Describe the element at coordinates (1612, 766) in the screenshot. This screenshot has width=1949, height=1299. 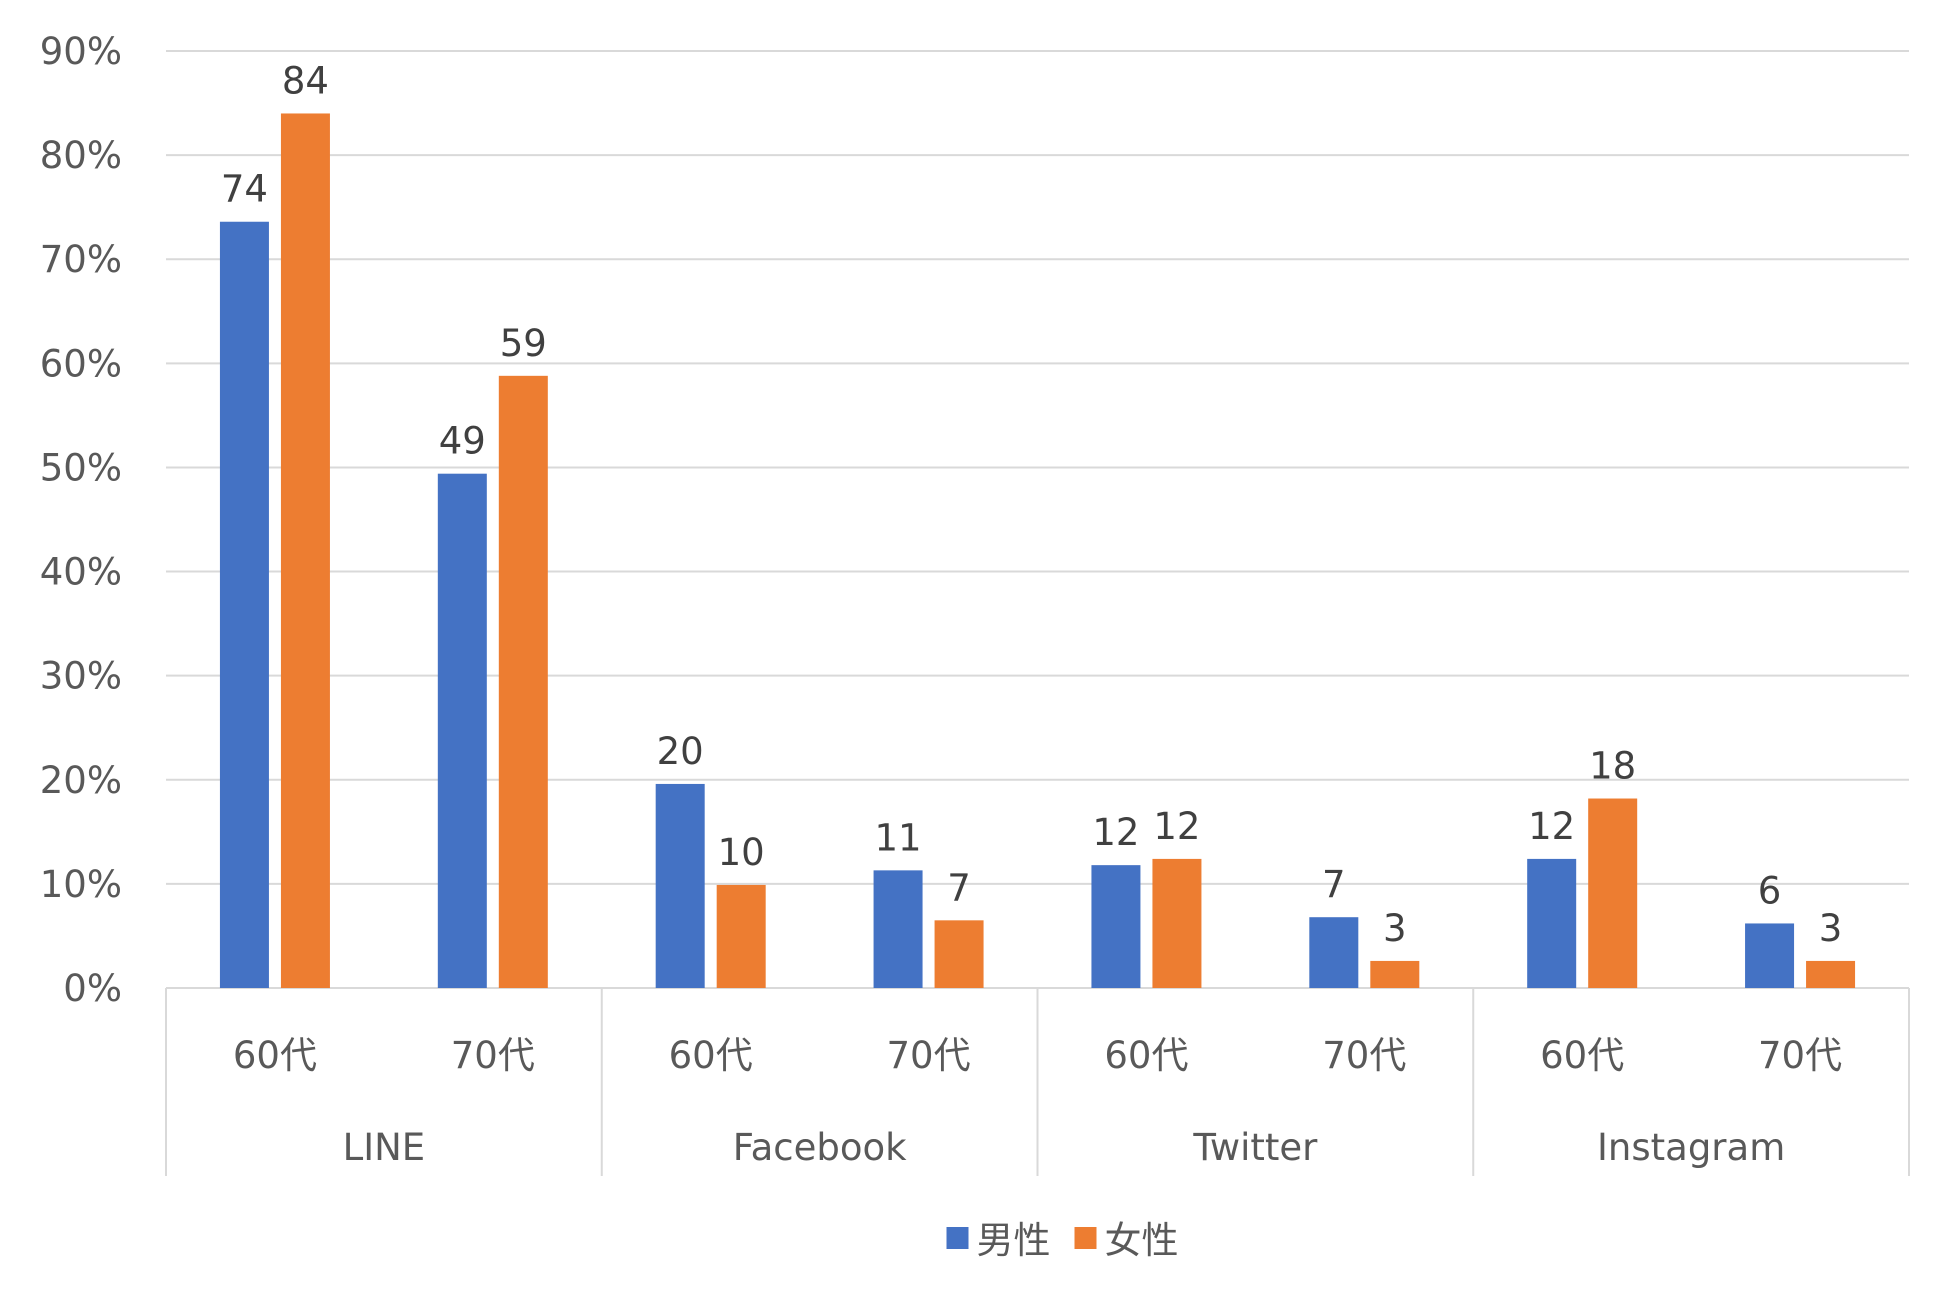
I see `data-label: 18` at that location.